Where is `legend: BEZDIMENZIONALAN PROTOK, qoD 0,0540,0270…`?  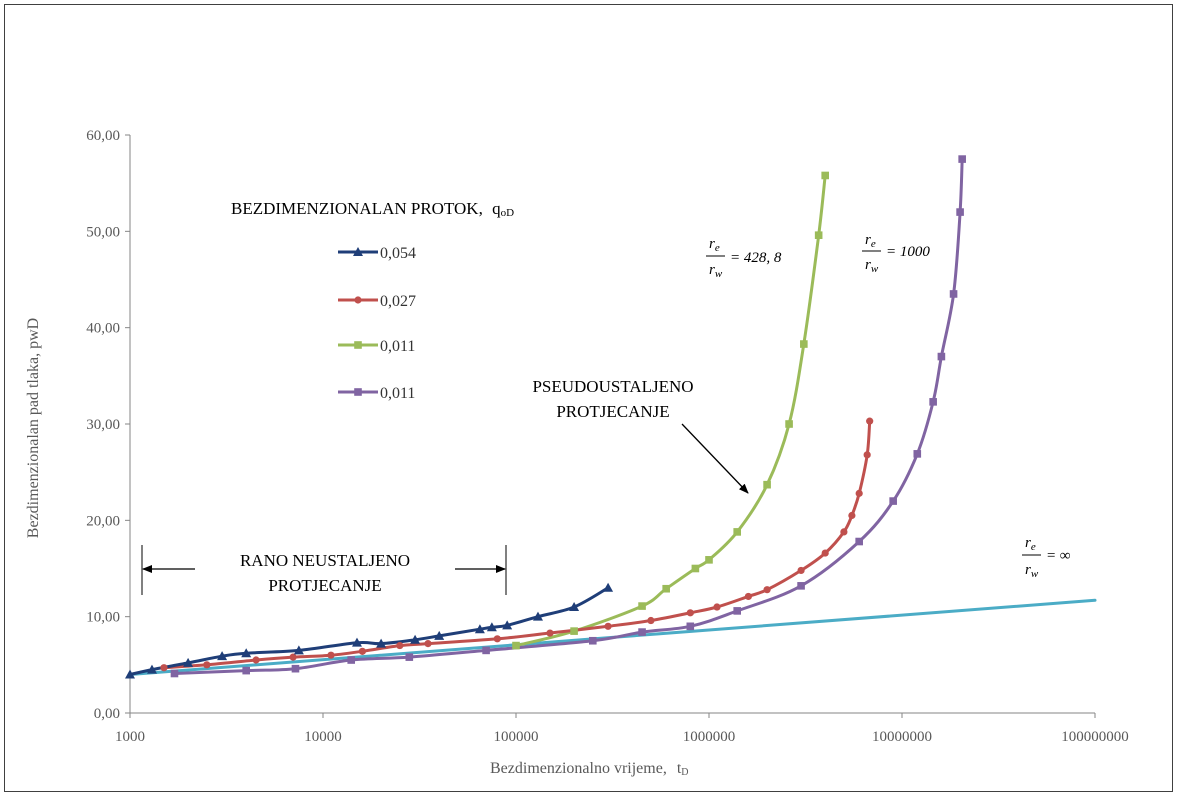
legend: BEZDIMENZIONALAN PROTOK, qoD 0,0540,0270… is located at coordinates (372, 300).